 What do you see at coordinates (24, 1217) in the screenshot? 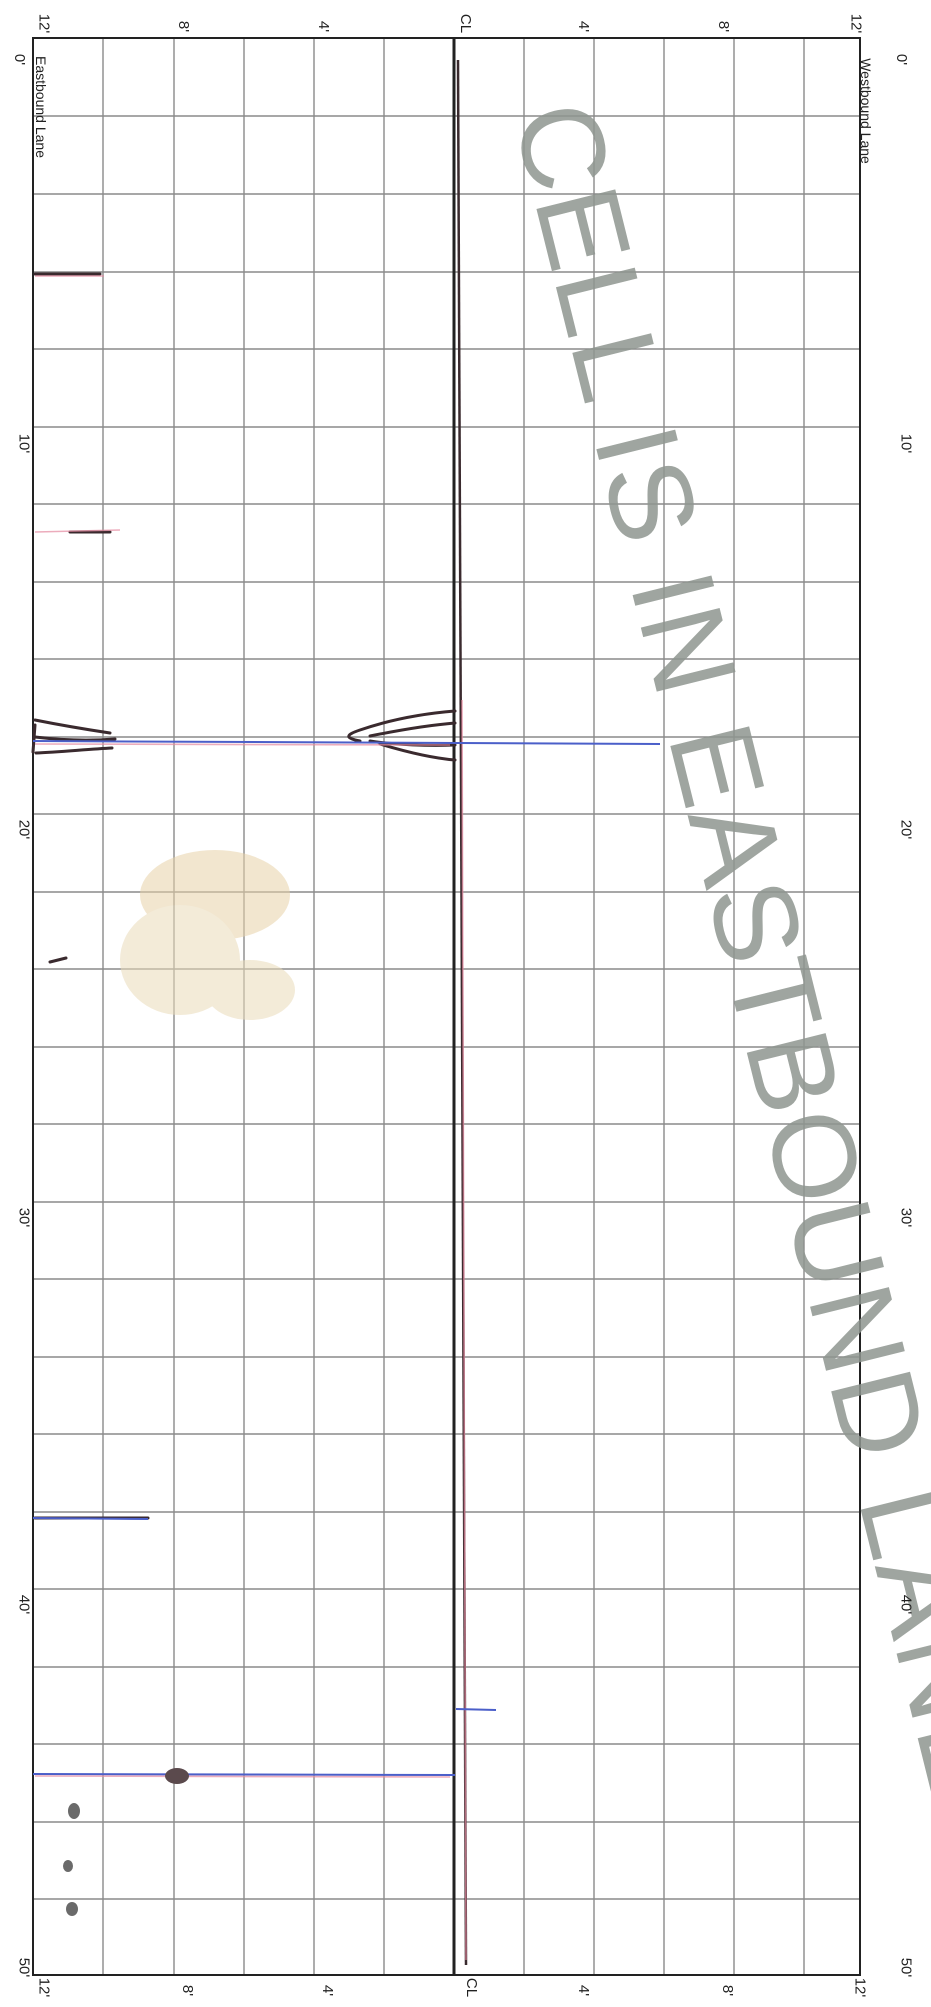
I see `distance-label-left-30: 30'` at bounding box center [24, 1217].